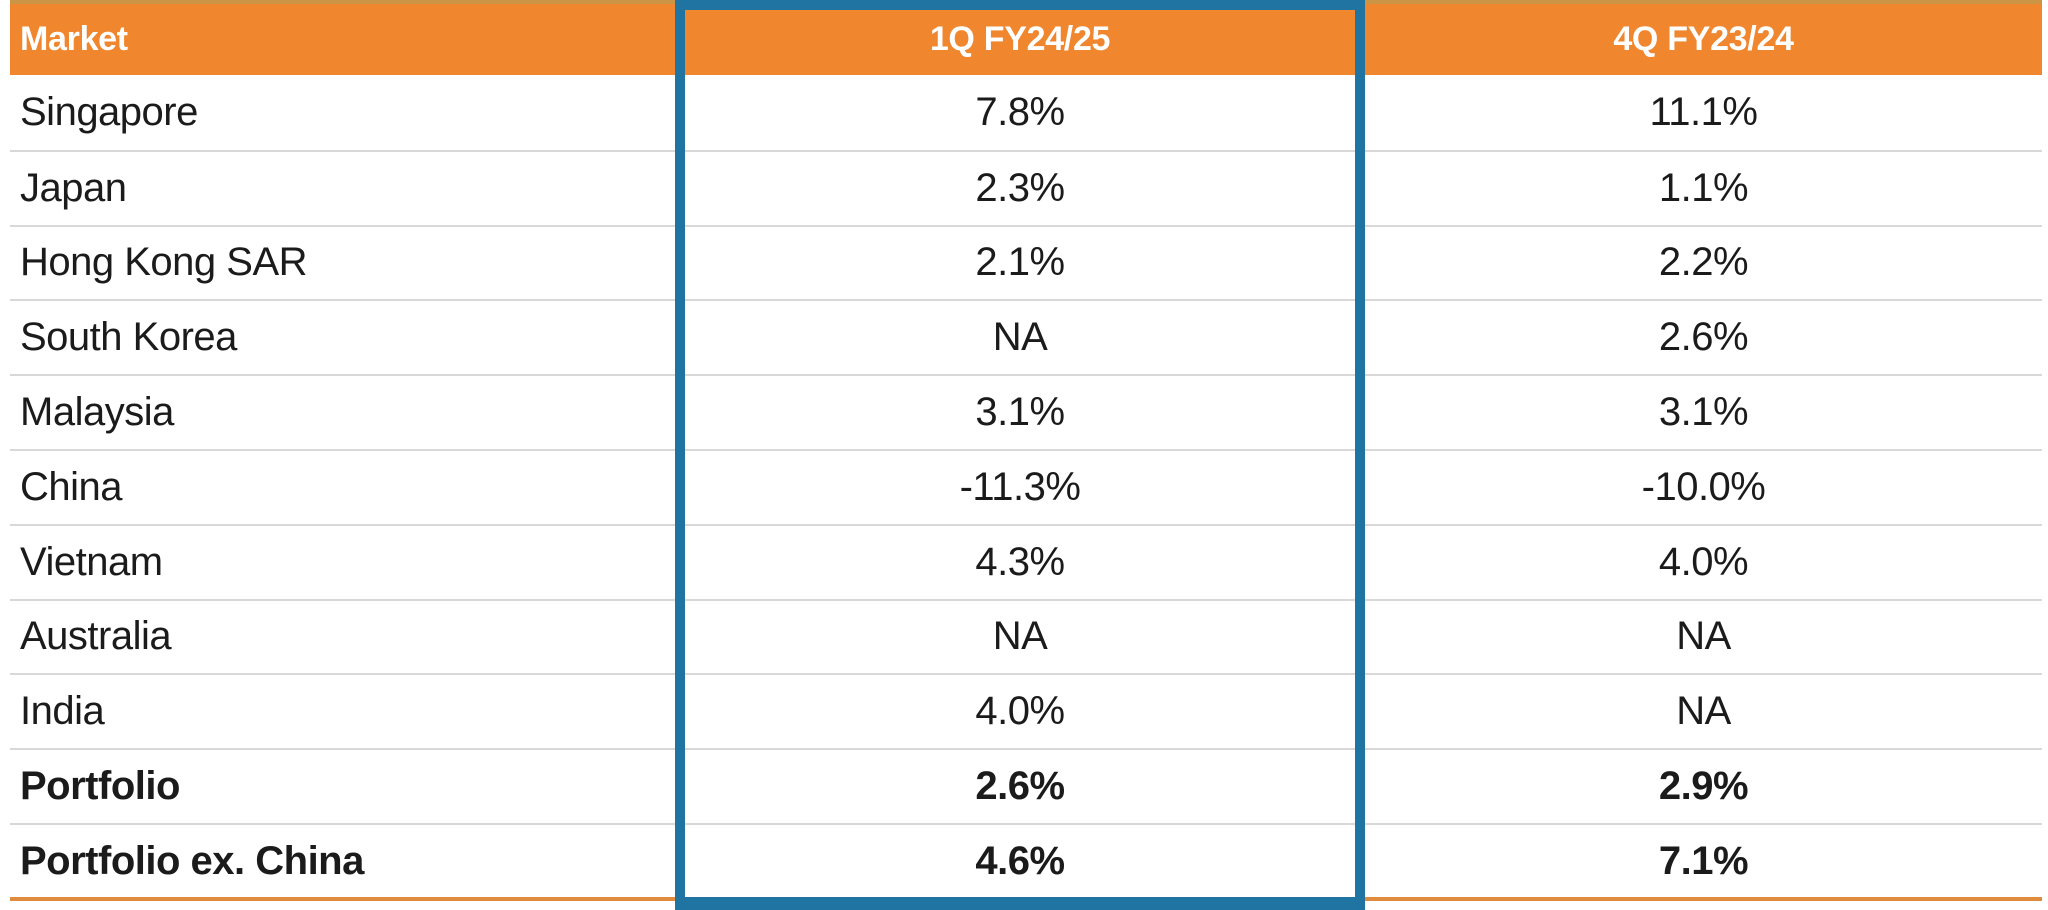 The height and width of the screenshot is (910, 2048). I want to click on table-row: Japan 2.3% 1.1%, so click(1026, 187).